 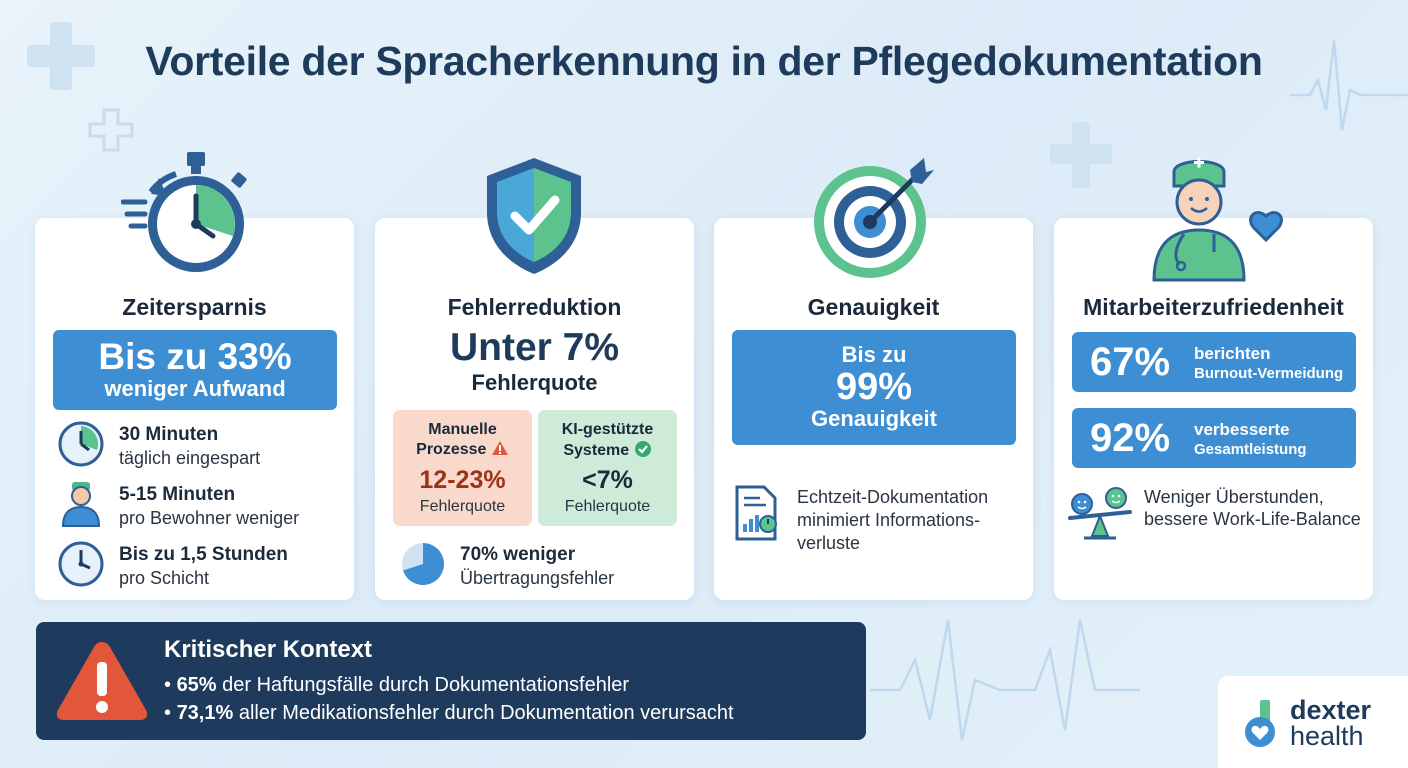 I want to click on manual-value: 12-23%, so click(x=462, y=480).